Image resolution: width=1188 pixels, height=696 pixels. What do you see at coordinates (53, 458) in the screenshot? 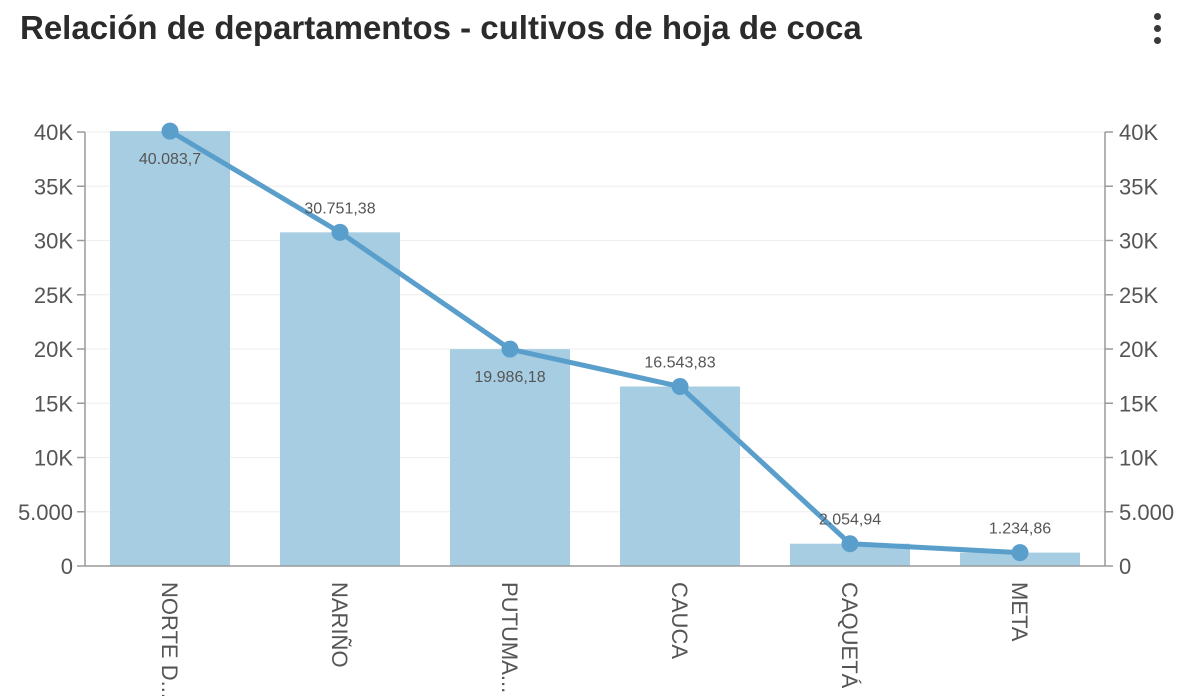
I see `y-tick-label: 10K` at bounding box center [53, 458].